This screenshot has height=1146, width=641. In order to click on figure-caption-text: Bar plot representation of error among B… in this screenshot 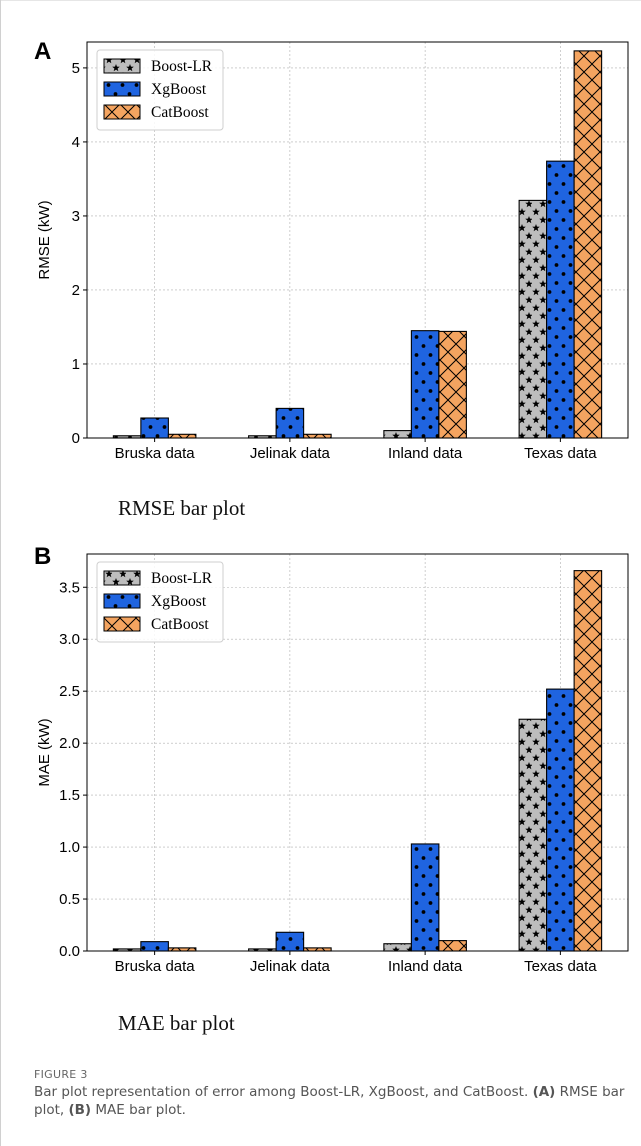, I will do `click(334, 1101)`.